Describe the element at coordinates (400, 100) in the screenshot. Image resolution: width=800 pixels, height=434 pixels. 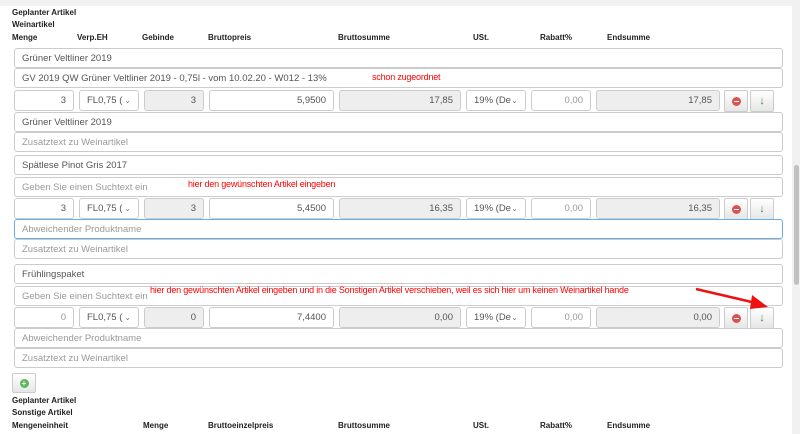
I see `gross-sum-field: 17,85` at that location.